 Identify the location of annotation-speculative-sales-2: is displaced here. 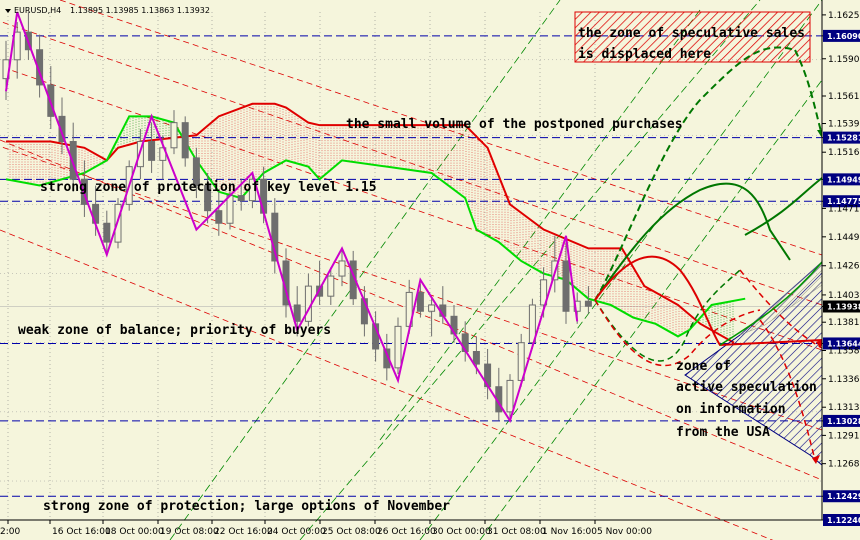
(644, 54).